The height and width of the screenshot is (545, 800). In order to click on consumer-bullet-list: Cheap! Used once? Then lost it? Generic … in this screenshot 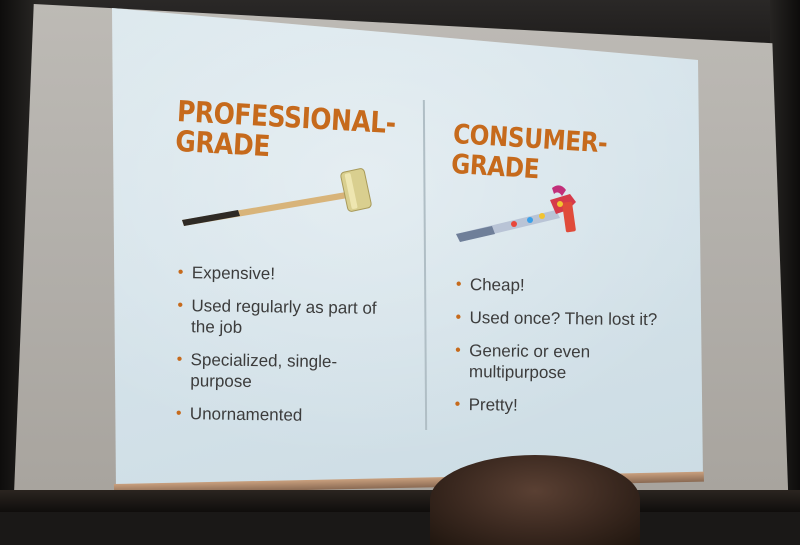, I will do `click(565, 351)`.